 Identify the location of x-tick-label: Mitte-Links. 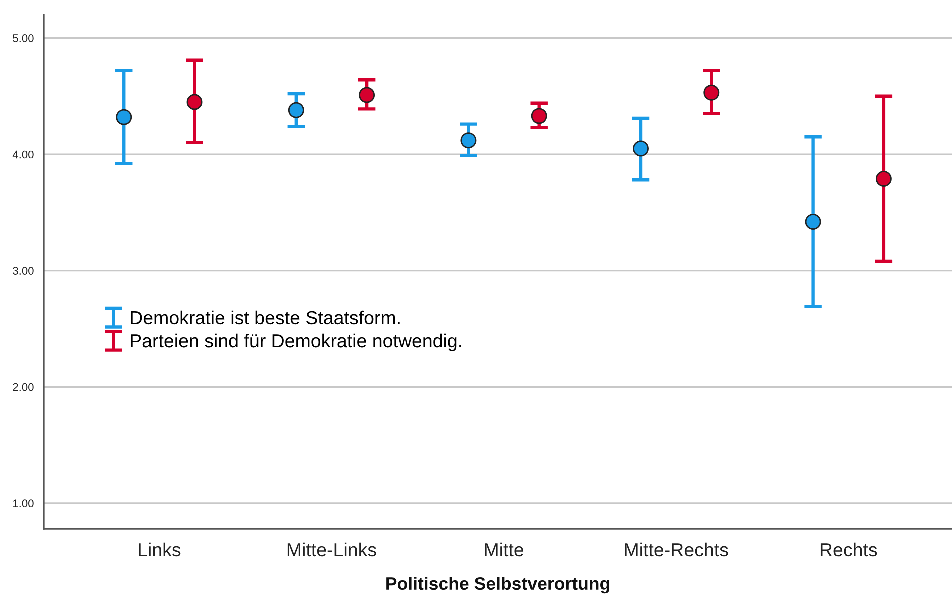
(332, 549).